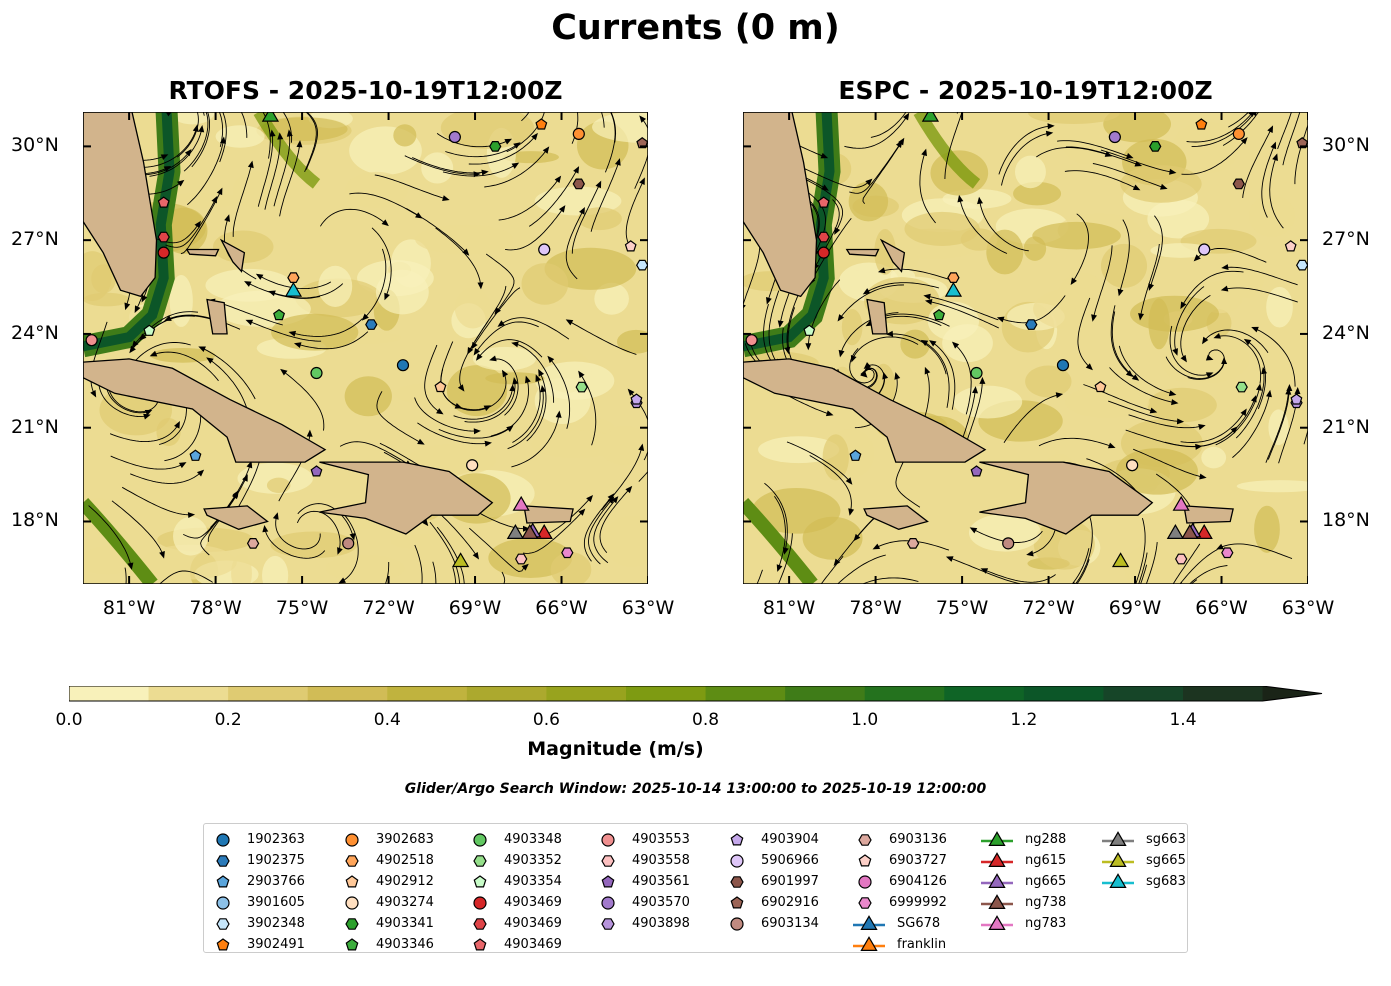 This screenshot has height=986, width=1391. I want to click on lon-tick-label: 66°W, so click(561, 608).